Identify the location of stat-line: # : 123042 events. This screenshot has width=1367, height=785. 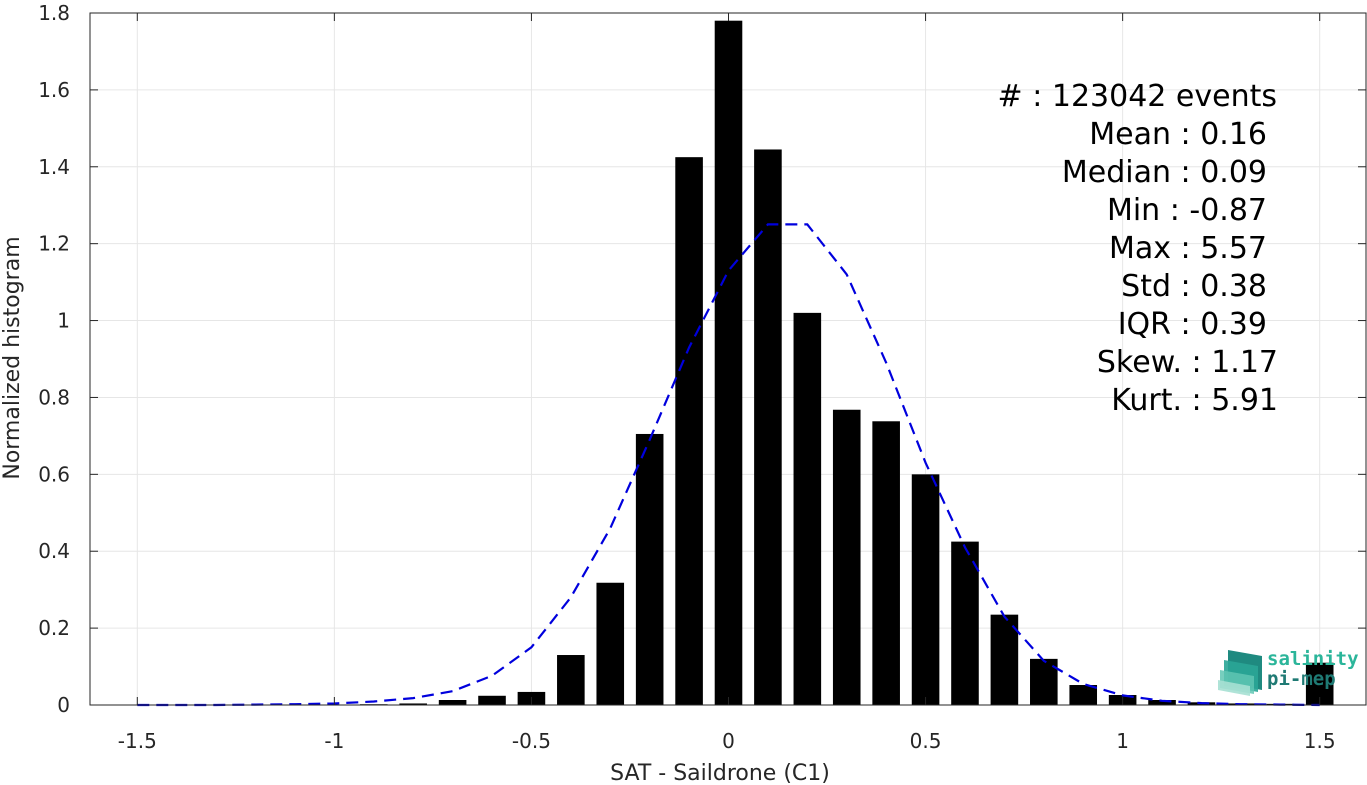
(1137, 96).